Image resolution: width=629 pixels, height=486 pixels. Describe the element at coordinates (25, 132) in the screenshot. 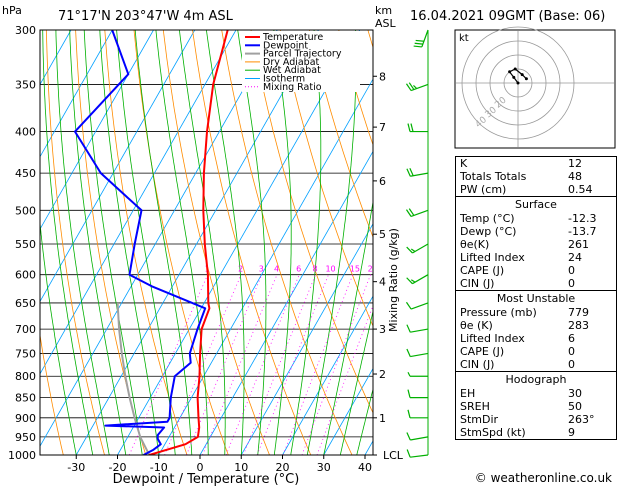

I see `pressure-tick-label: 400` at that location.